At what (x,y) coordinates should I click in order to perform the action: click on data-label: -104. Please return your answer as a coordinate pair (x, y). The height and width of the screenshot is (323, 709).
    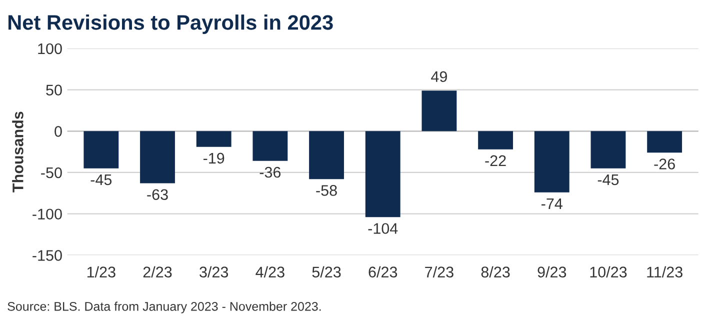
    Looking at the image, I should click on (383, 228).